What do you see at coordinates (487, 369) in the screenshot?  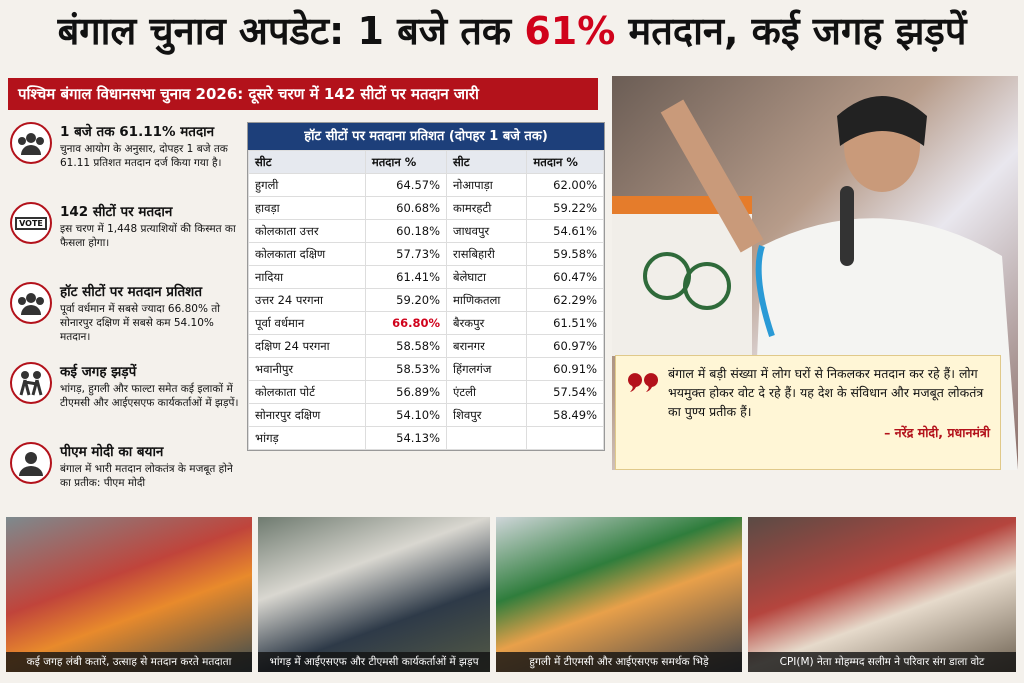 I see `seat-cell: हिंगलगंज` at bounding box center [487, 369].